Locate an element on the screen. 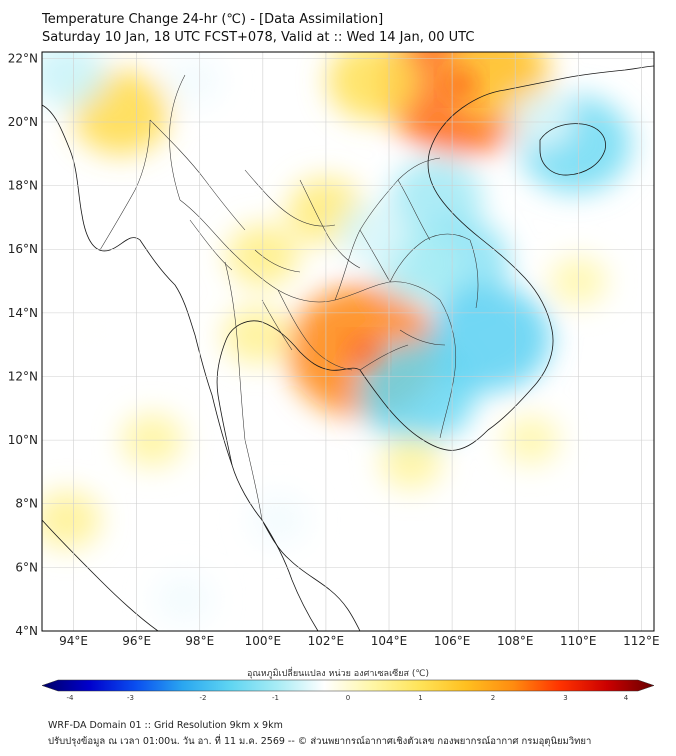 Image resolution: width=676 pixels, height=756 pixels. lat-label: 18°N is located at coordinates (23, 186).